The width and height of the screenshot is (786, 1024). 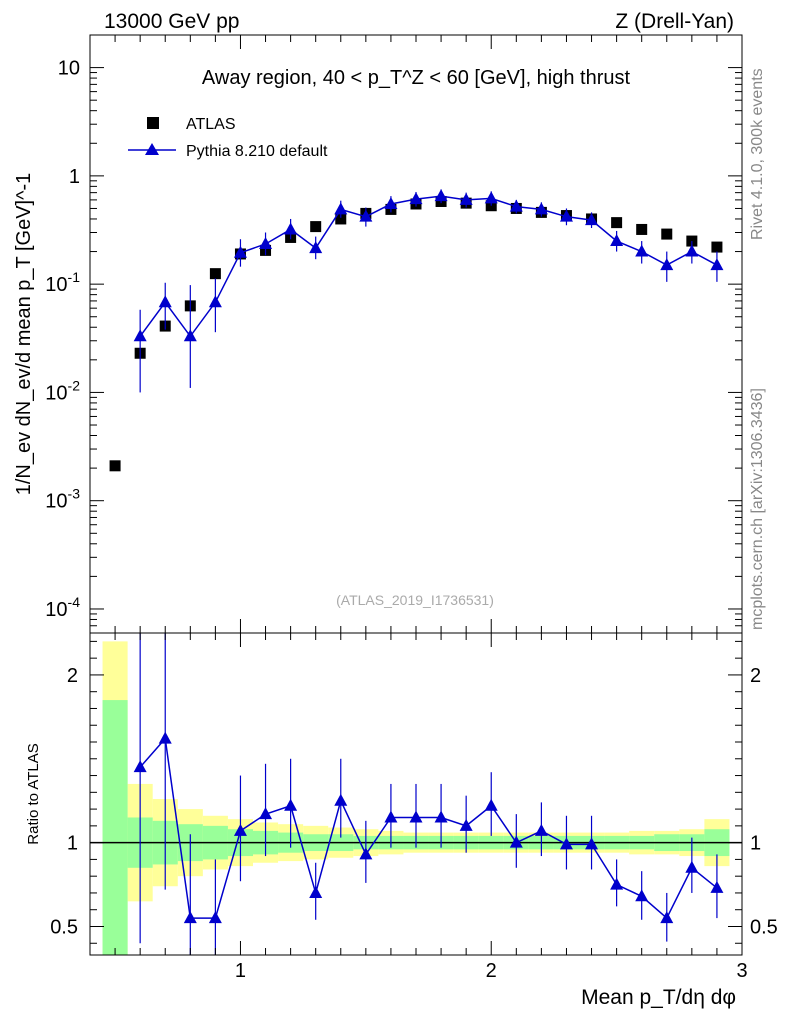 I want to click on ratio-y-axis-label: Ratio to ATLAS, so click(x=33, y=793).